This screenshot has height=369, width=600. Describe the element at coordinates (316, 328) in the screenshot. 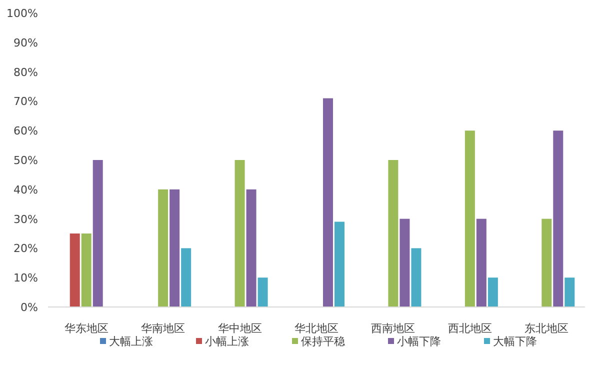

I see `x-tick-label: 华北地区` at that location.